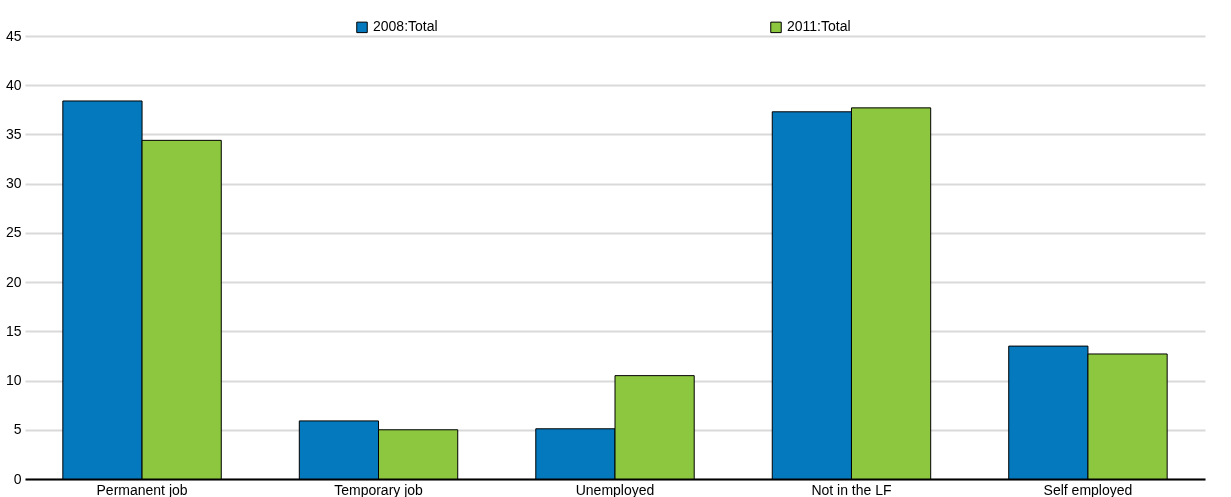 The image size is (1231, 497). I want to click on x-tick-label: Permanent job, so click(142, 489).